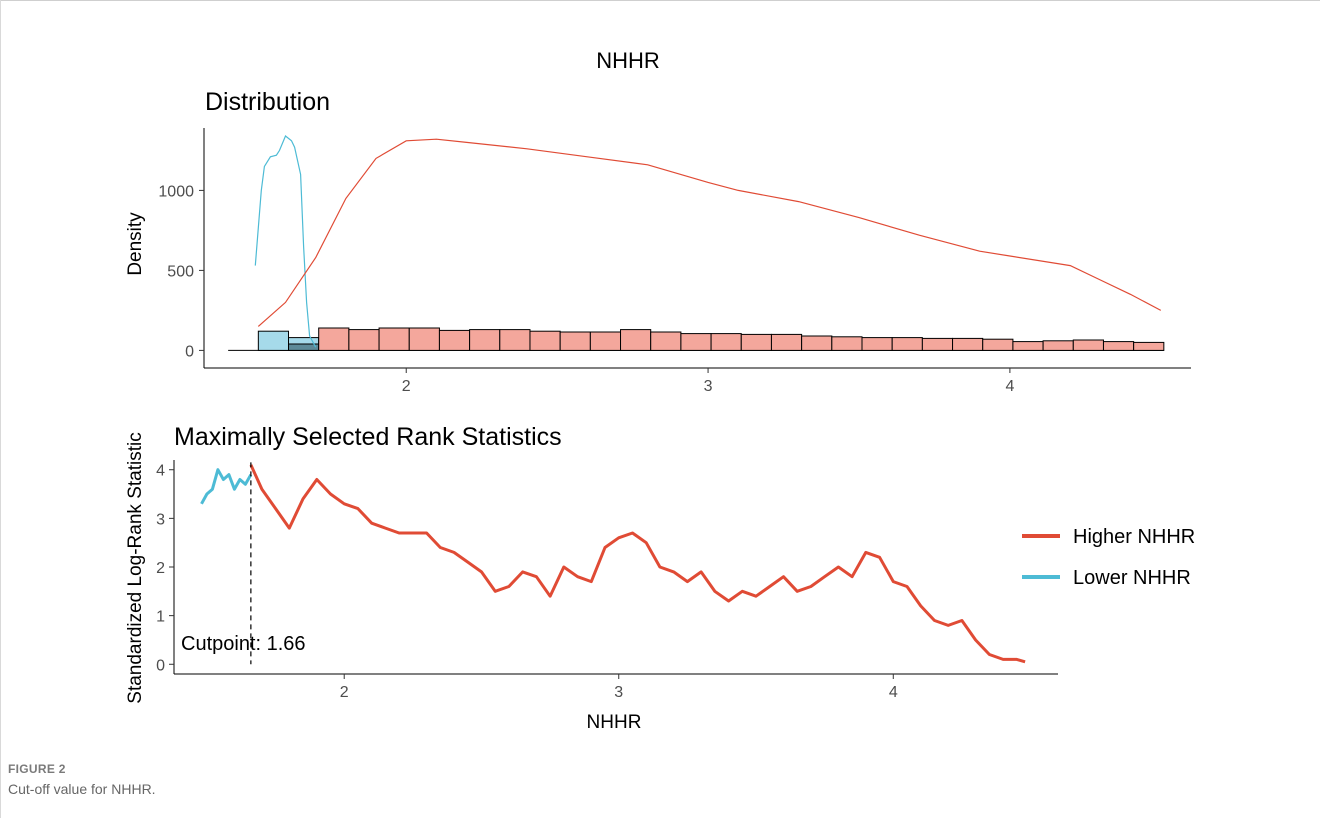 The width and height of the screenshot is (1320, 818). I want to click on distribution-ylabel: Density, so click(135, 244).